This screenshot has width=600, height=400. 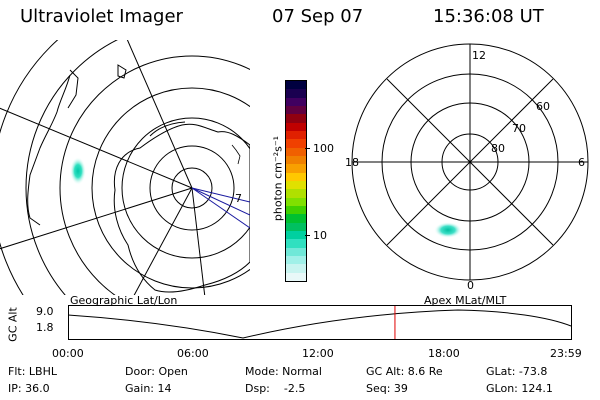 I want to click on altitude-curve, so click(x=320, y=324).